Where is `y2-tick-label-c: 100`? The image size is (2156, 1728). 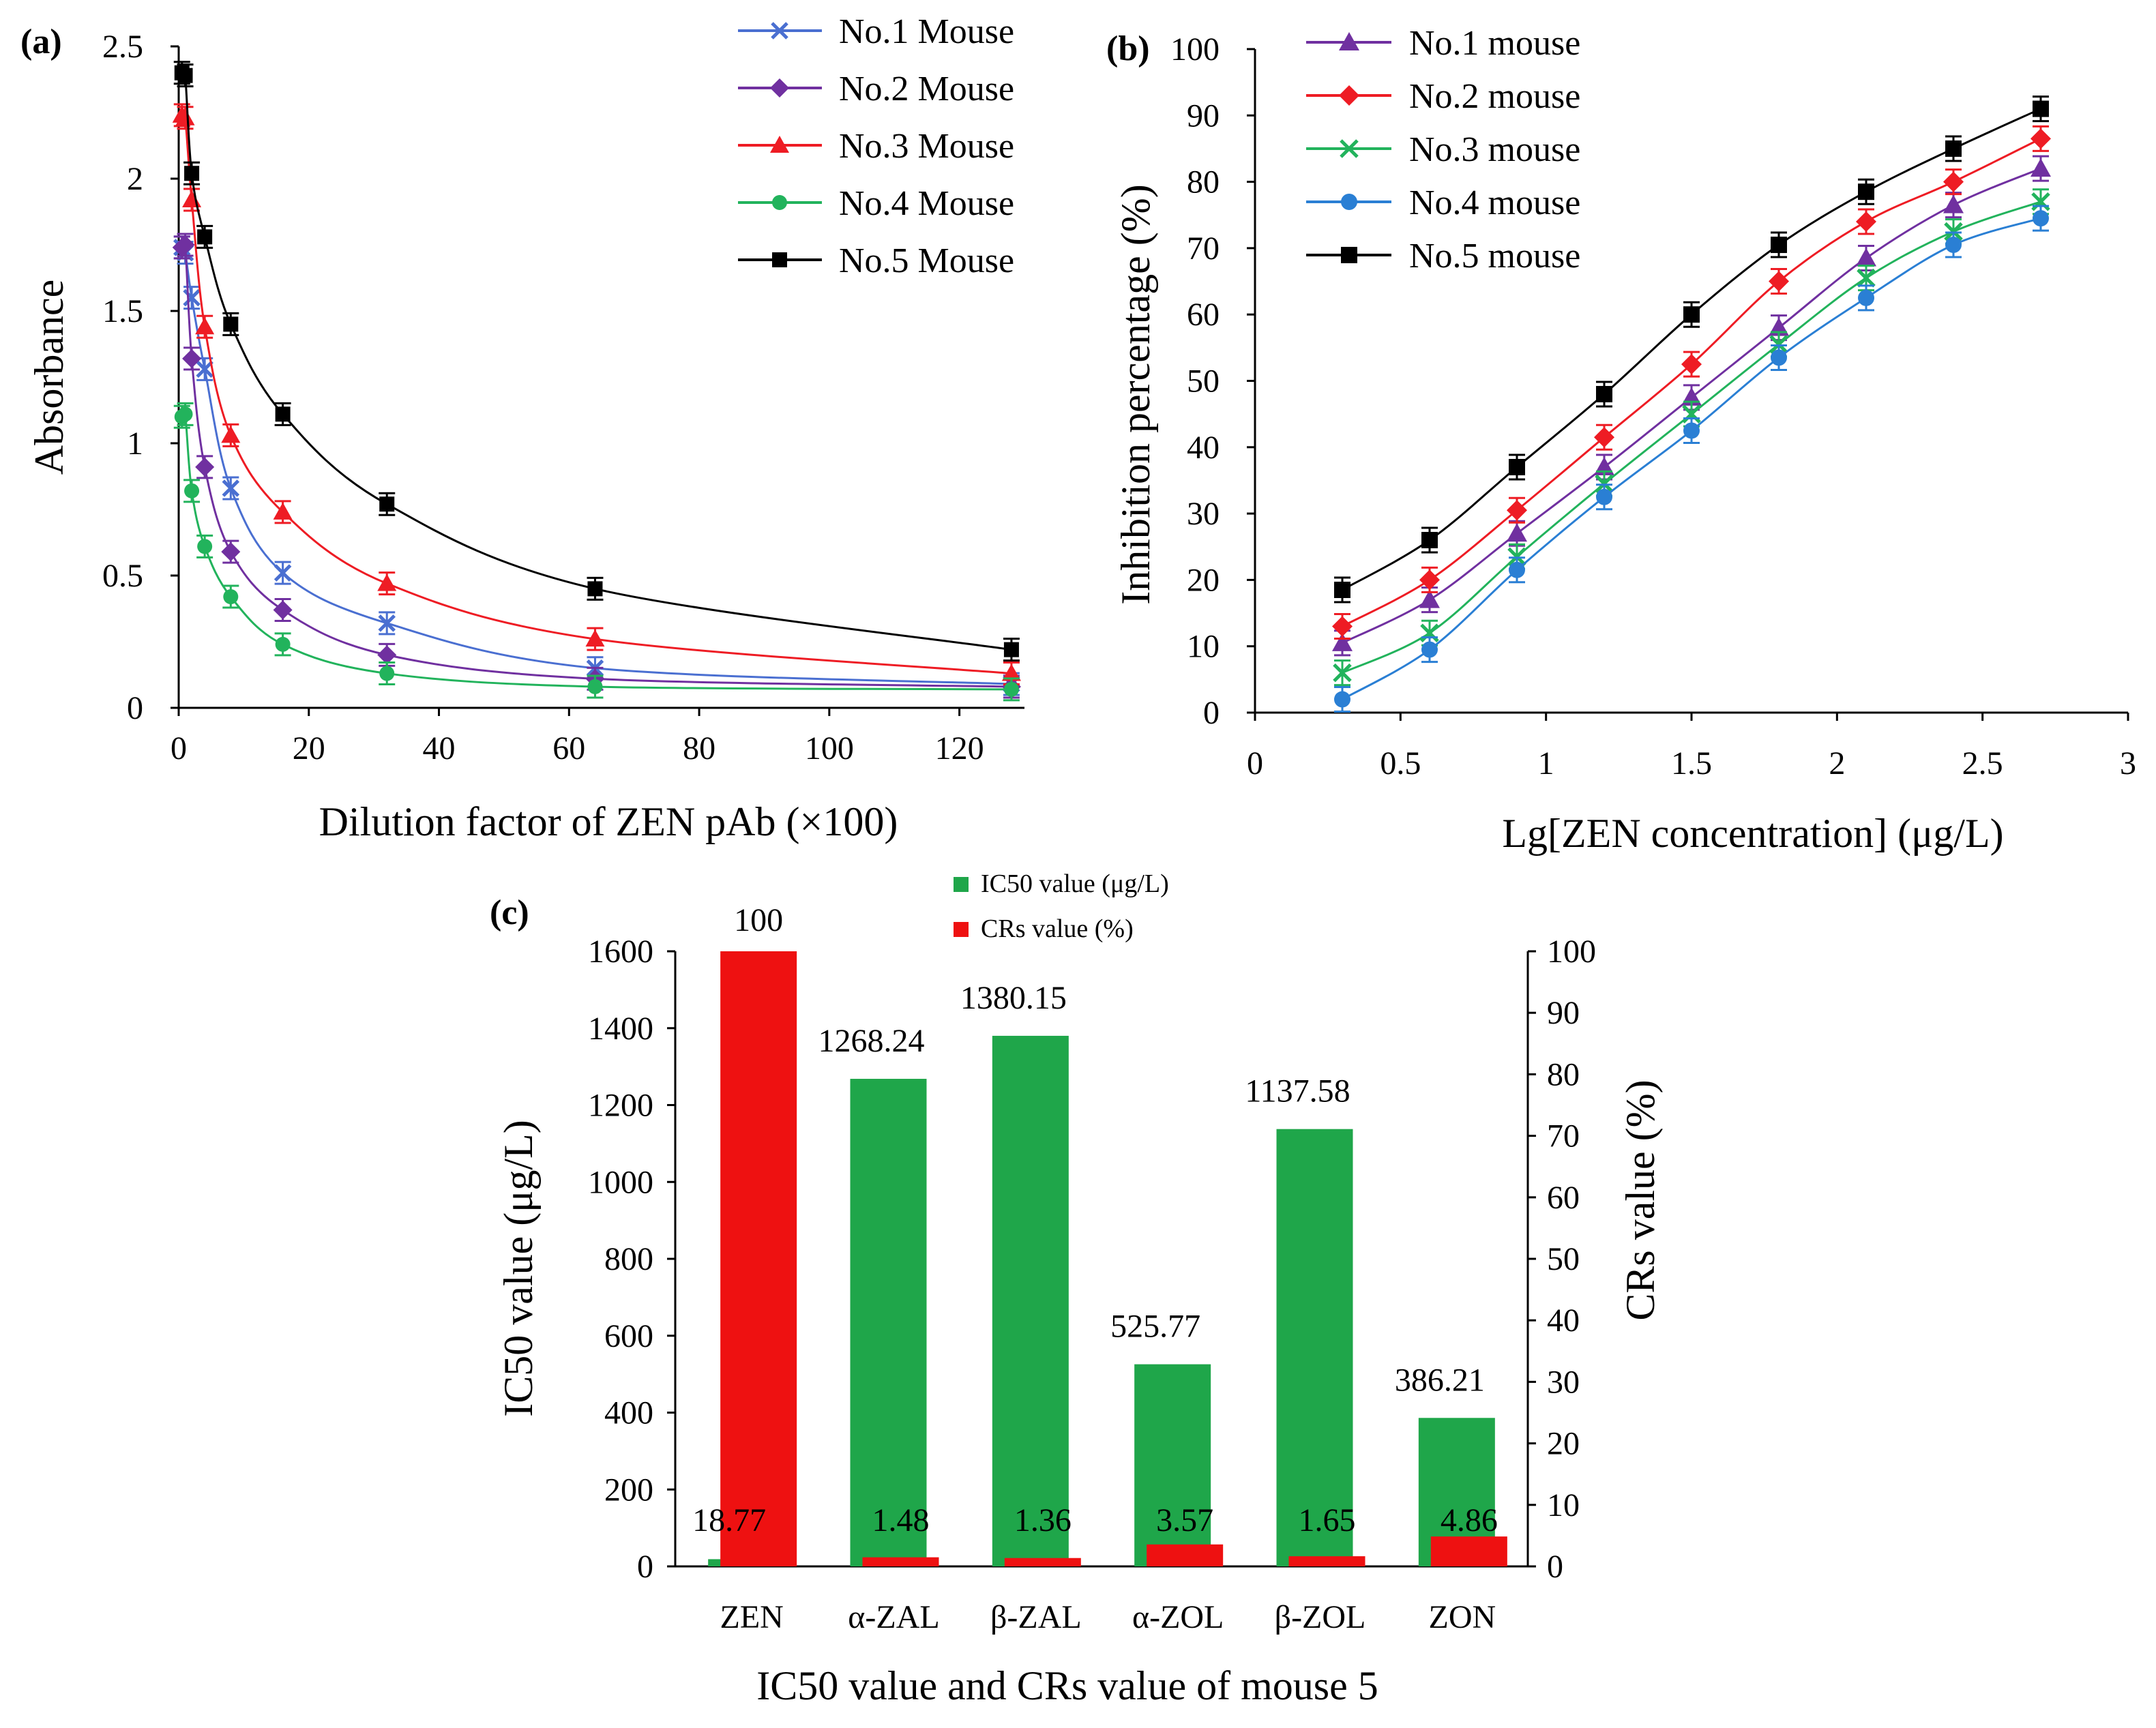
y2-tick-label-c: 100 is located at coordinates (1571, 952).